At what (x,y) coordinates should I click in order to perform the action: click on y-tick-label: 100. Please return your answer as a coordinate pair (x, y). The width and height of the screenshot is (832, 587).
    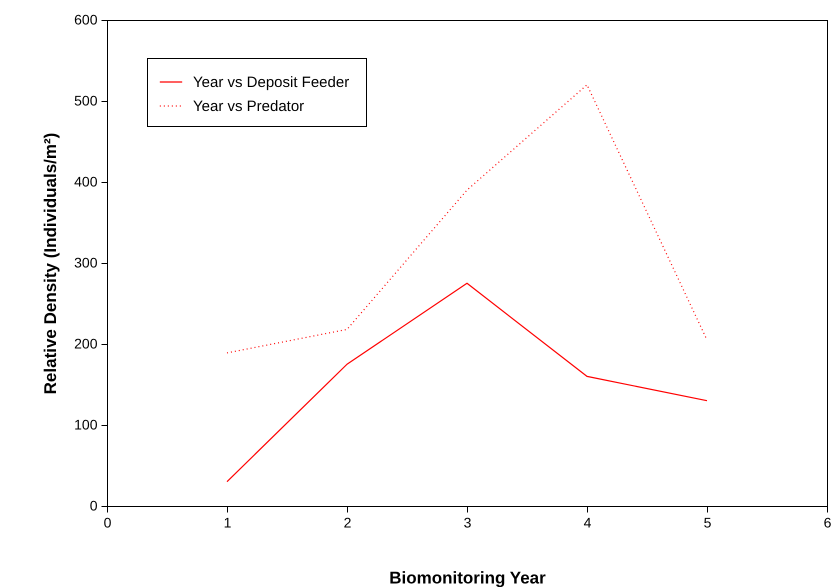
    Looking at the image, I should click on (86, 424).